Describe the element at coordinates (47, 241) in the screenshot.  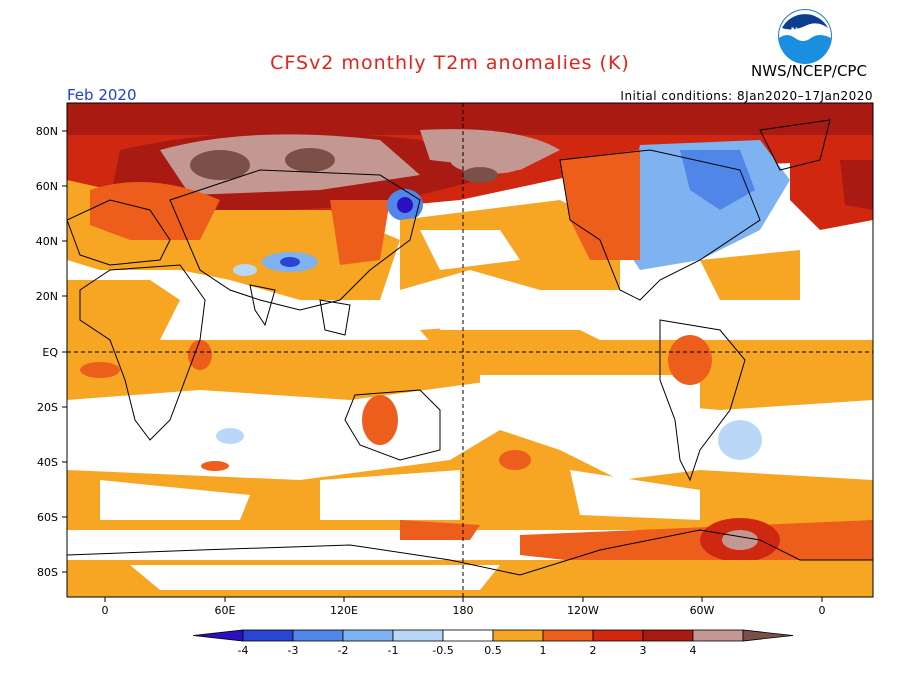
I see `lat-tick-label: 40N` at that location.